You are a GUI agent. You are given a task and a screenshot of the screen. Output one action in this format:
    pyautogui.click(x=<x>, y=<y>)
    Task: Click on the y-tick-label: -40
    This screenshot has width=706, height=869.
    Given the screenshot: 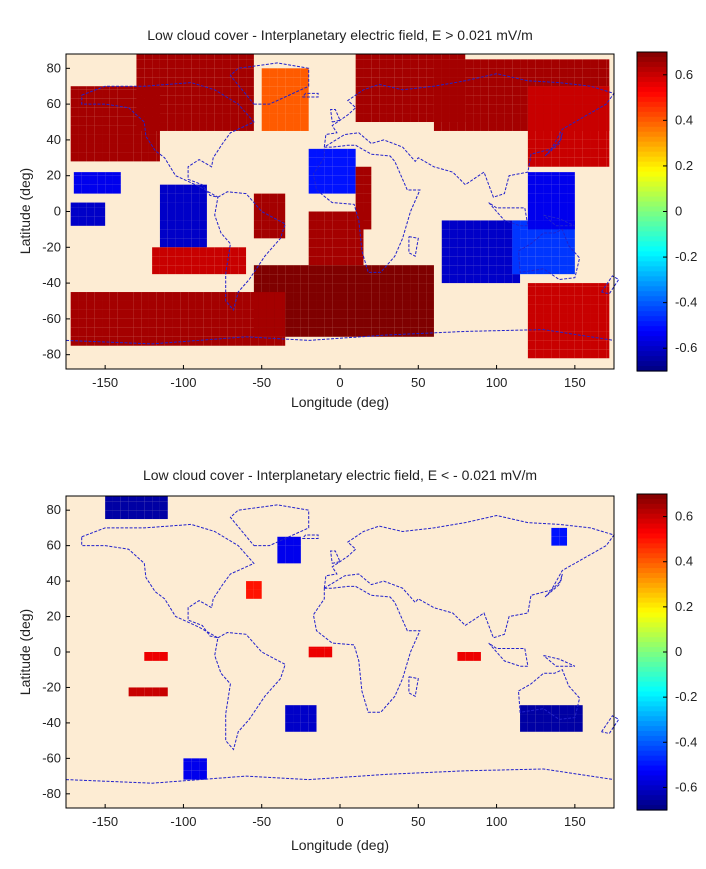 What is the action you would take?
    pyautogui.click(x=51, y=722)
    